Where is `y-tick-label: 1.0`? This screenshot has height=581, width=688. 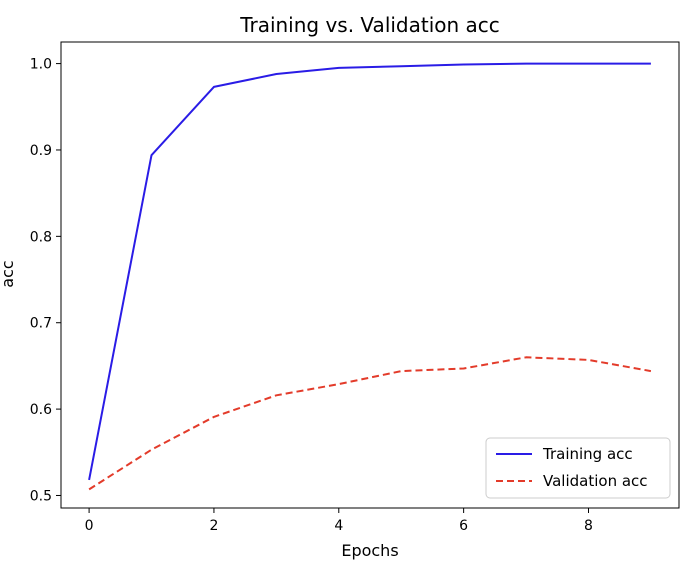
y-tick-label: 1.0 is located at coordinates (41, 65).